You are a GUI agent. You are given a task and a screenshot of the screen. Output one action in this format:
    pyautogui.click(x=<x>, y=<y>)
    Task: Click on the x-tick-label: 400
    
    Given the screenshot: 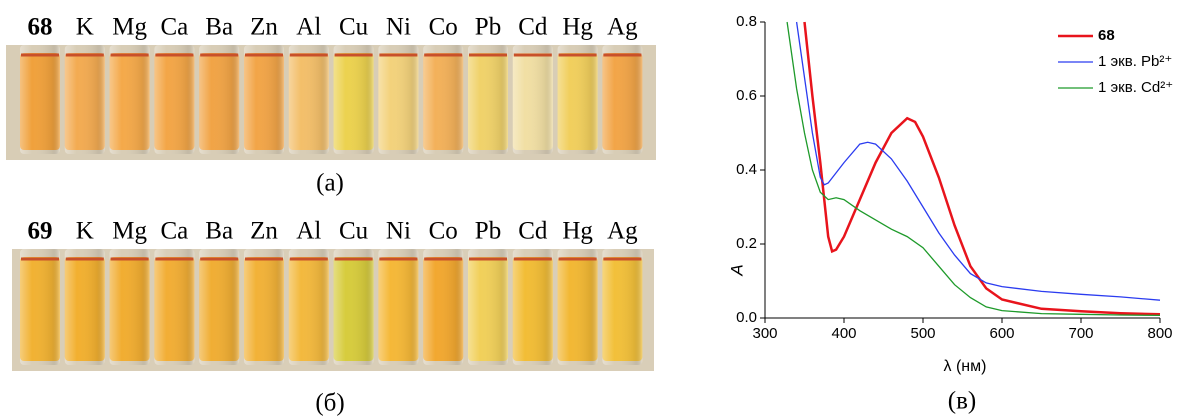 What is the action you would take?
    pyautogui.click(x=843, y=333)
    